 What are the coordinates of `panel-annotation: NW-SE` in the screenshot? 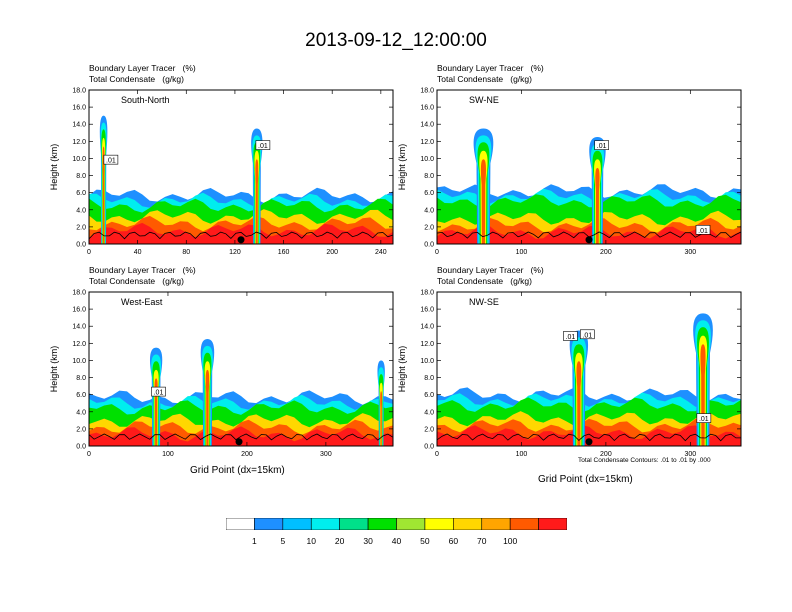 It's located at (484, 302).